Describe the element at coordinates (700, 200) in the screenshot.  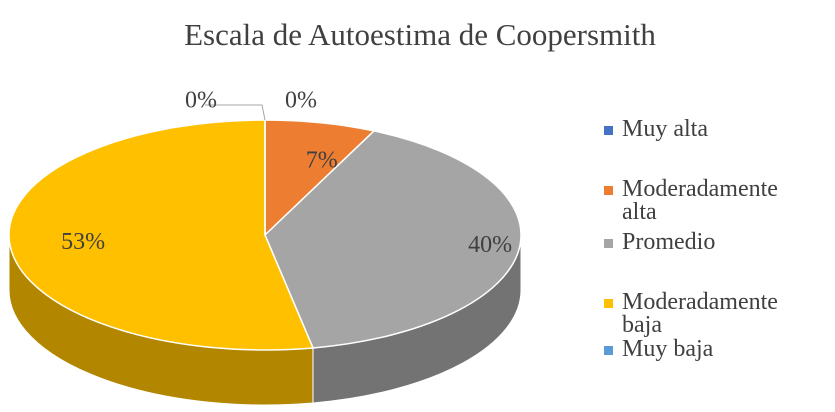
I see `legend-label: Moderadamente alta` at that location.